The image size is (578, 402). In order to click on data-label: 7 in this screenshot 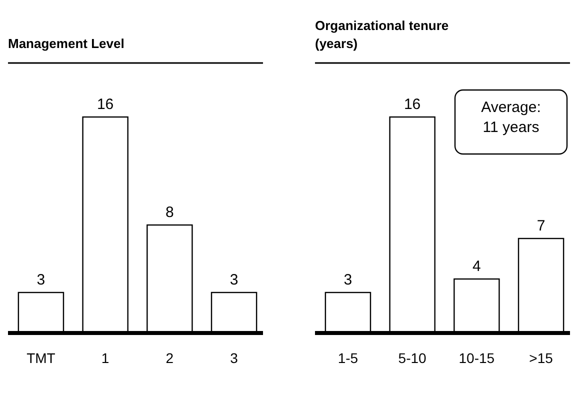, I will do `click(541, 226)`.